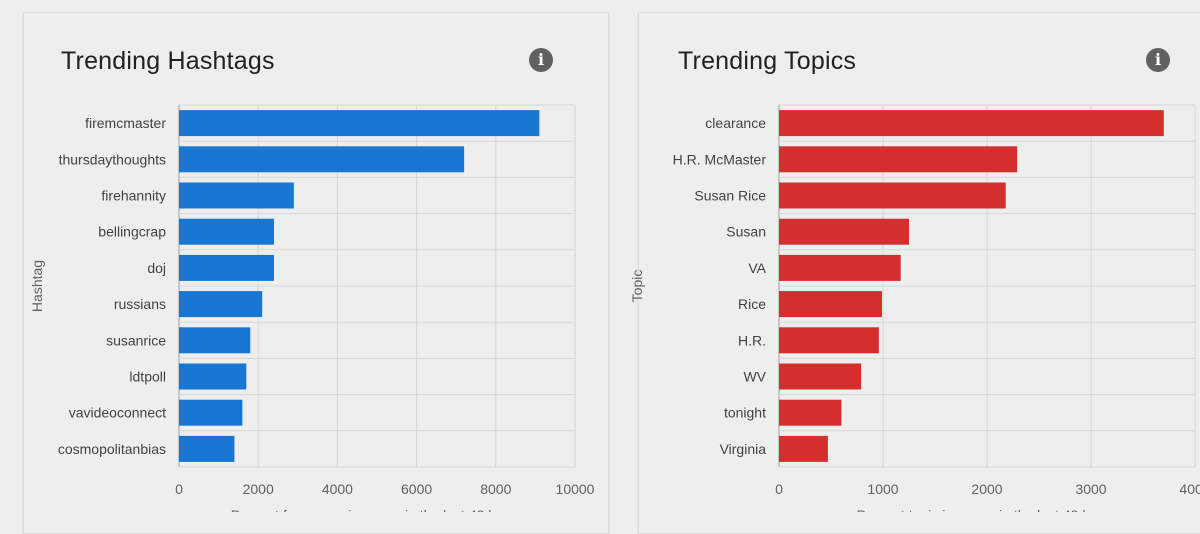 The height and width of the screenshot is (534, 1200). I want to click on x-tick-label: 10000, so click(575, 489).